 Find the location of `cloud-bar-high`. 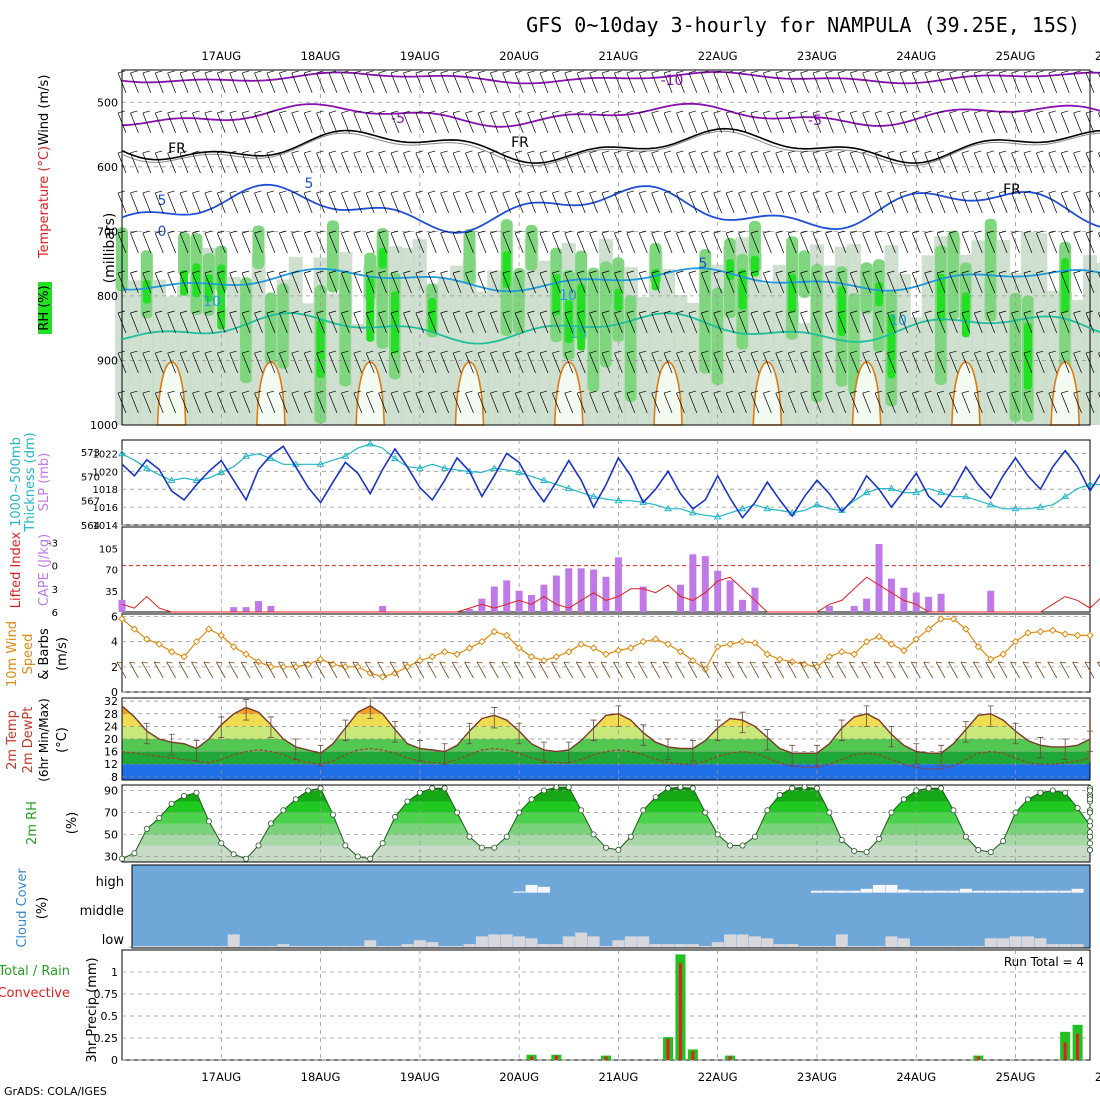

cloud-bar-high is located at coordinates (1077, 890).